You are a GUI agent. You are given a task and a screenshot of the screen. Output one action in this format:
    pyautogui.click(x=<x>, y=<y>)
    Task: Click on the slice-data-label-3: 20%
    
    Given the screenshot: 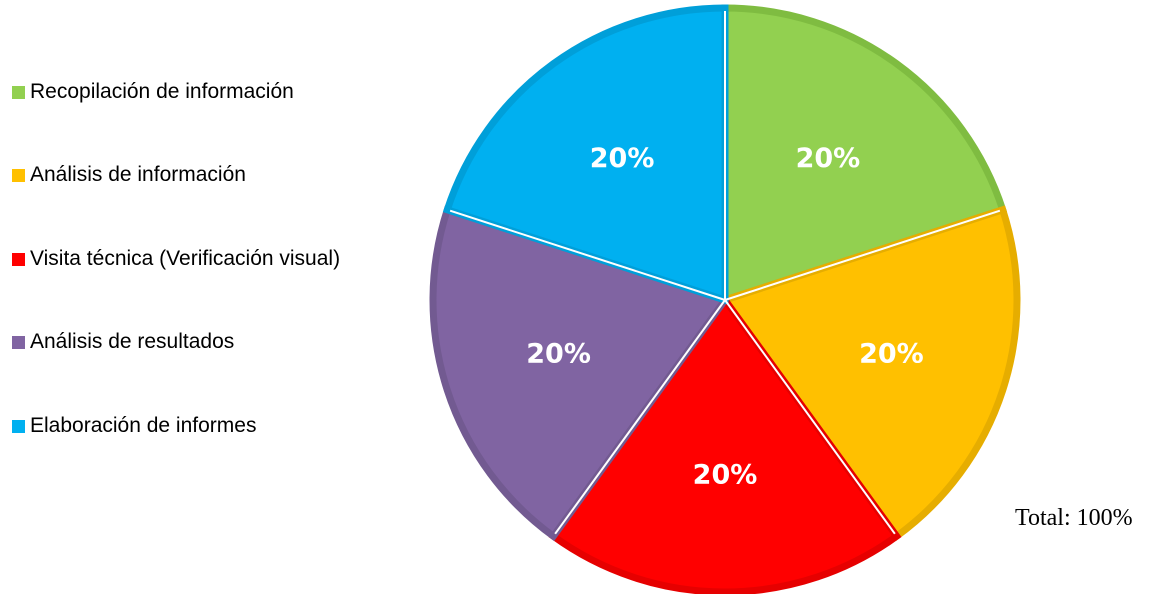 What is the action you would take?
    pyautogui.click(x=725, y=475)
    